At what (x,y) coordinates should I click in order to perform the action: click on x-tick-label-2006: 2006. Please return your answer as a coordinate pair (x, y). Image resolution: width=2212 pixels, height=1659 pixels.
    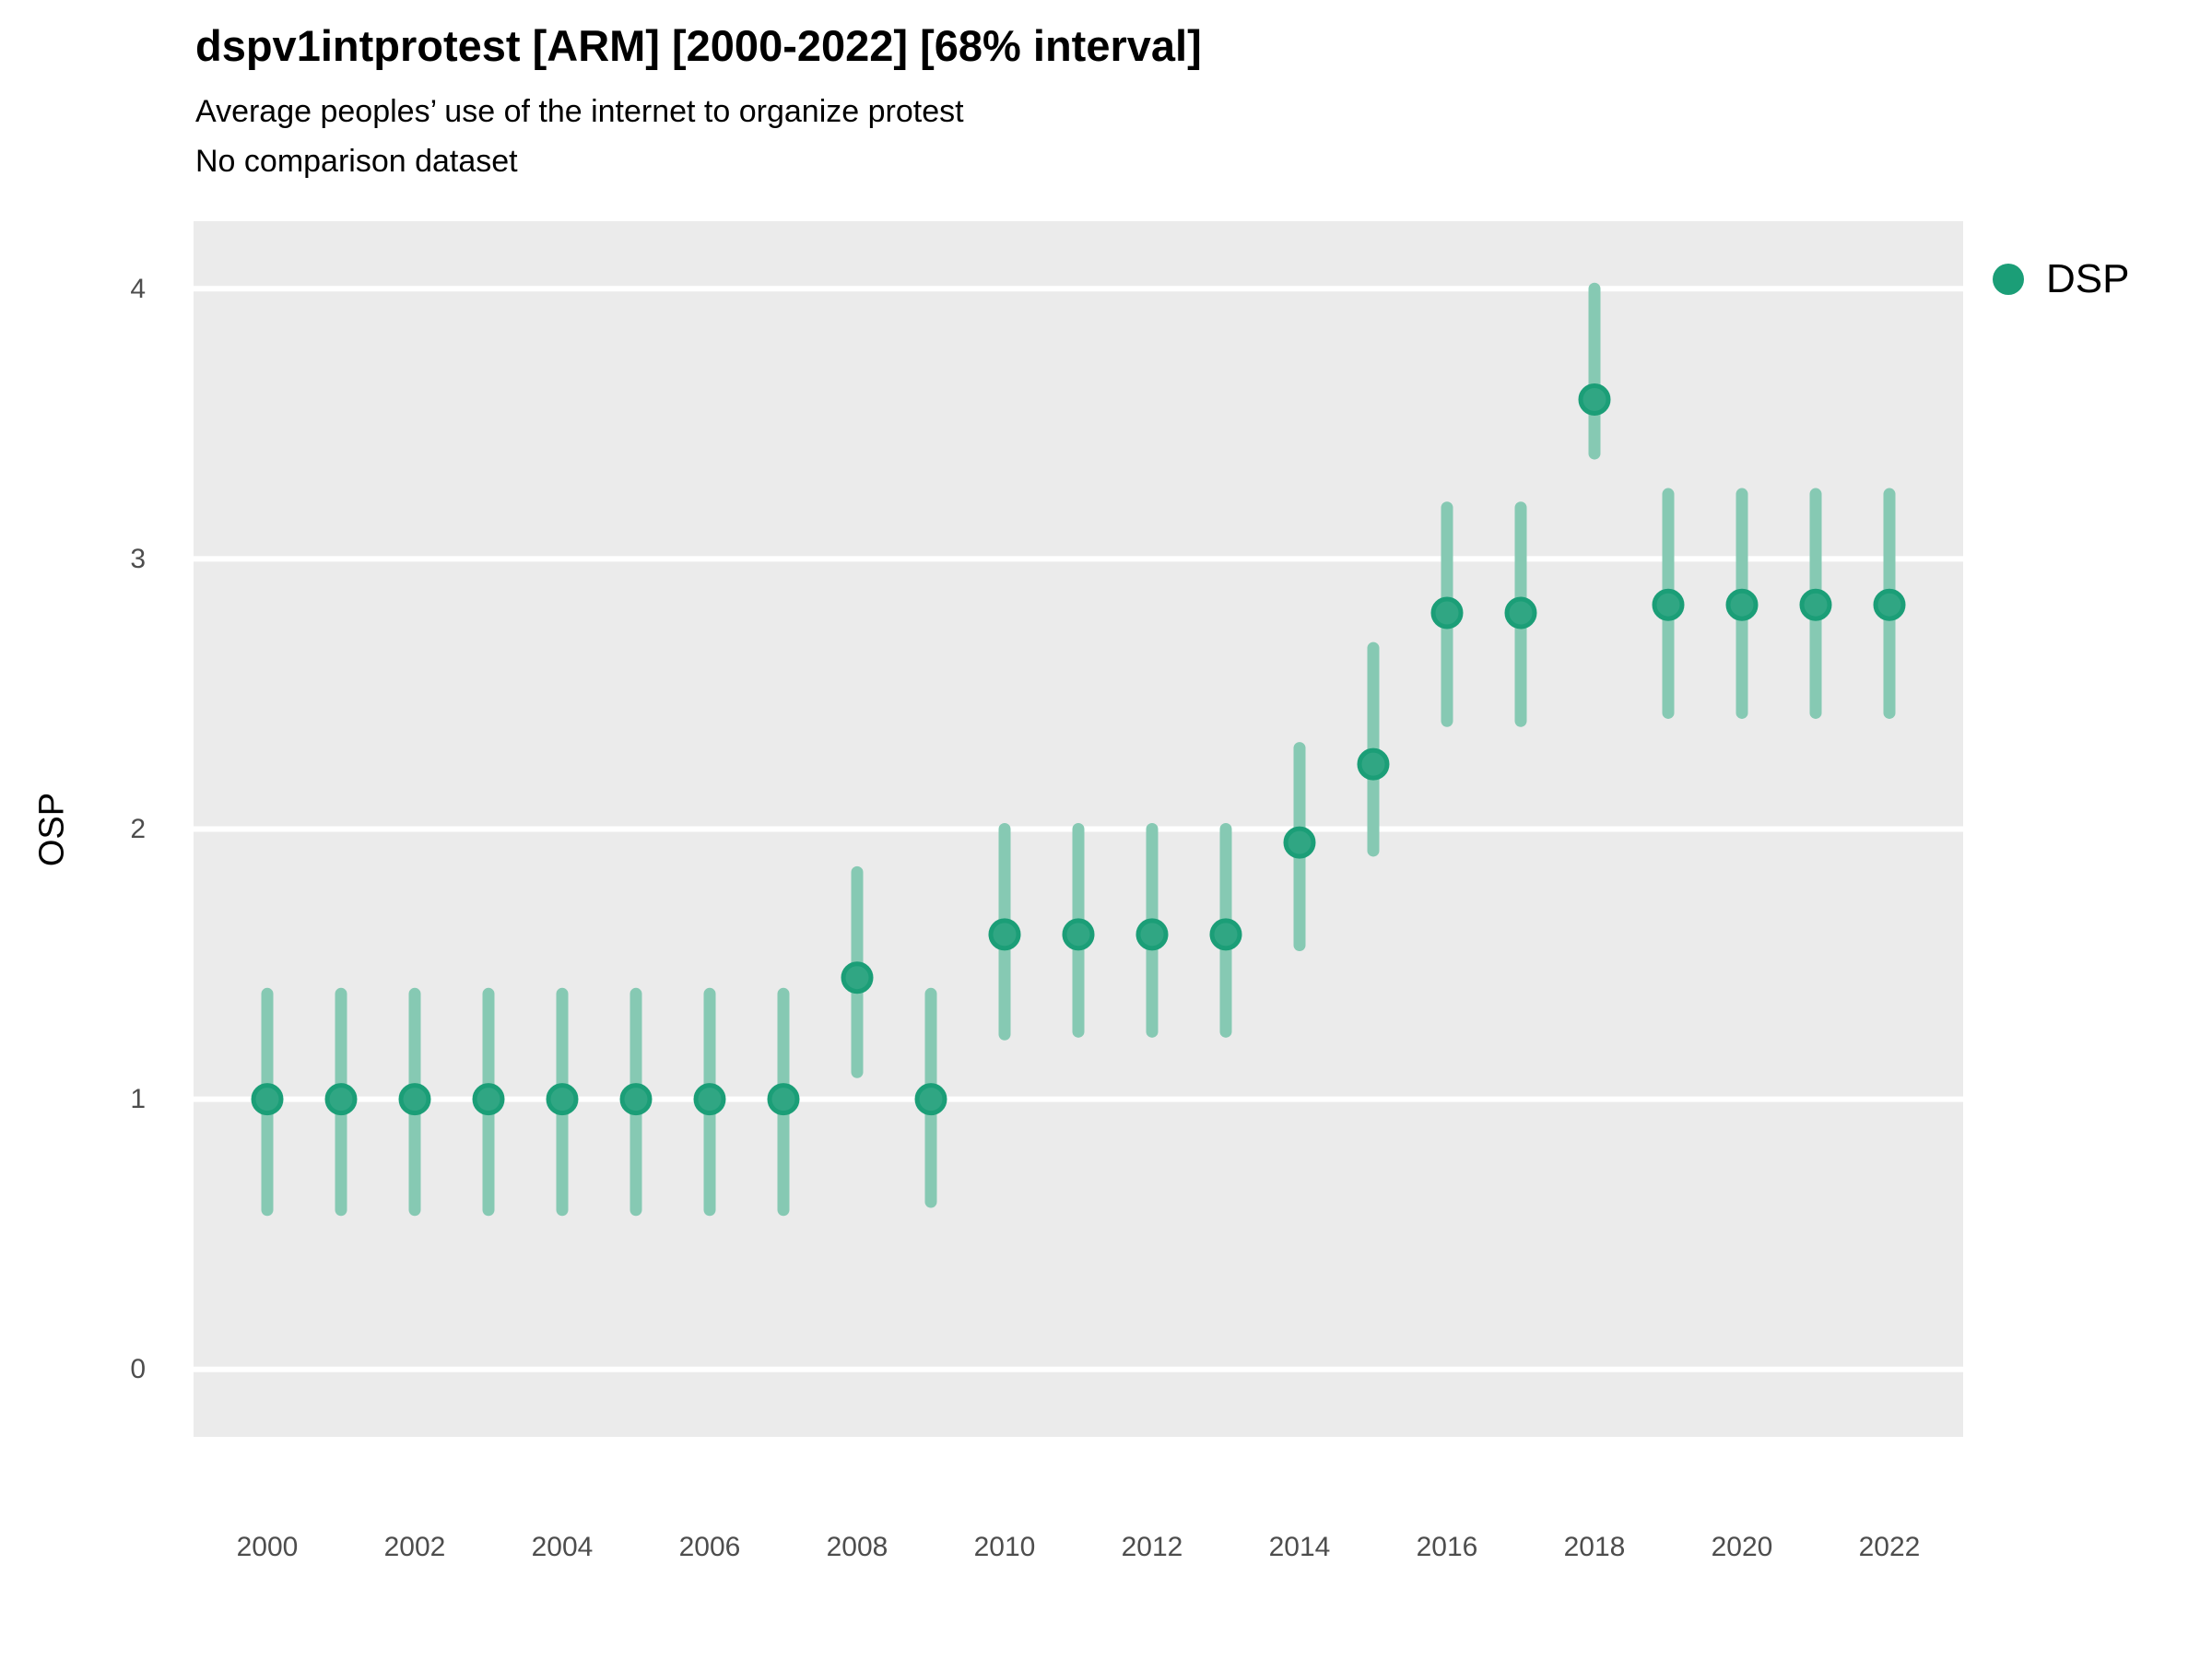
    Looking at the image, I should click on (710, 1547).